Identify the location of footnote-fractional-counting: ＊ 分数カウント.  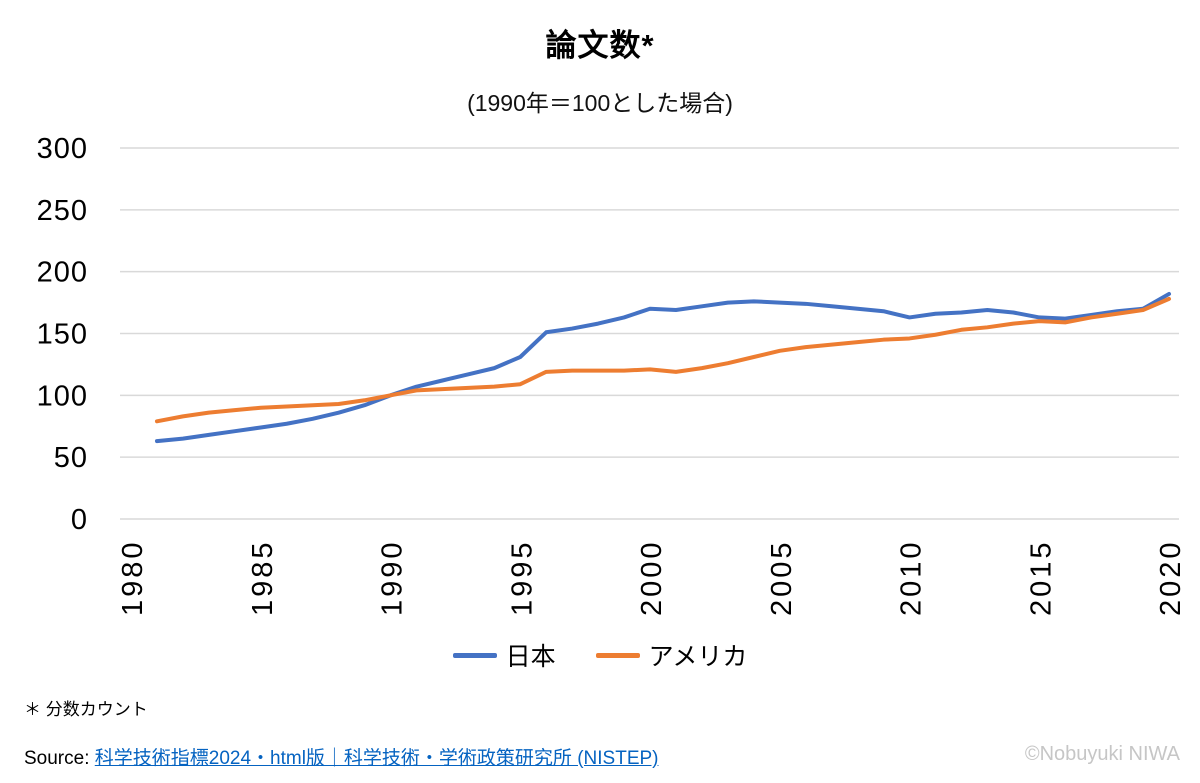
(86, 709).